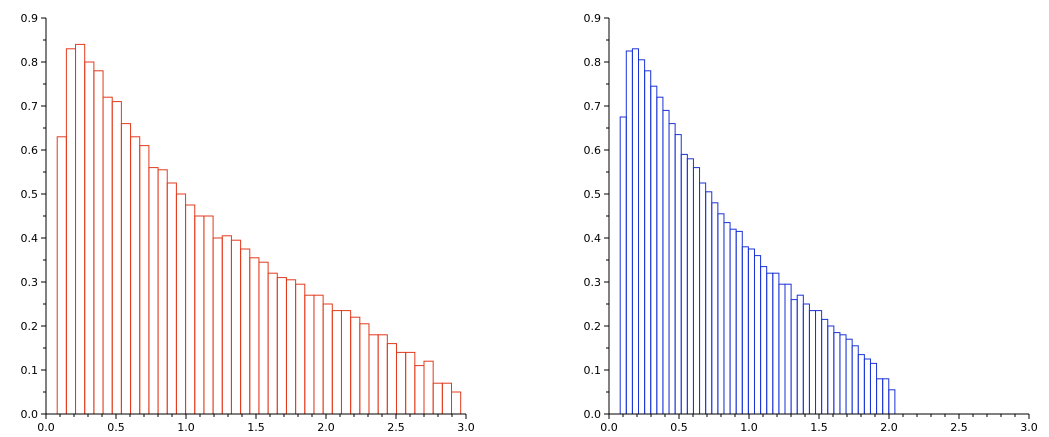 The height and width of the screenshot is (437, 1049). I want to click on x-tick-label: 0.5, so click(679, 427).